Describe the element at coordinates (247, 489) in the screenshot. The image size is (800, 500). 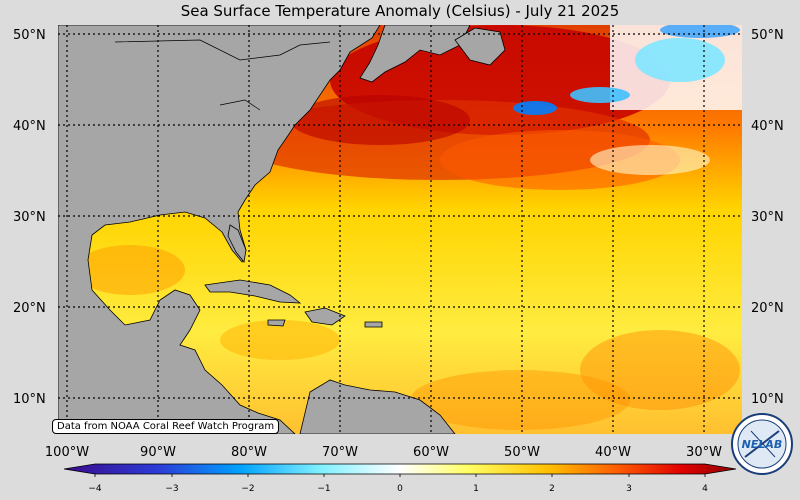
I see `colorbar-tick-label: −2` at that location.